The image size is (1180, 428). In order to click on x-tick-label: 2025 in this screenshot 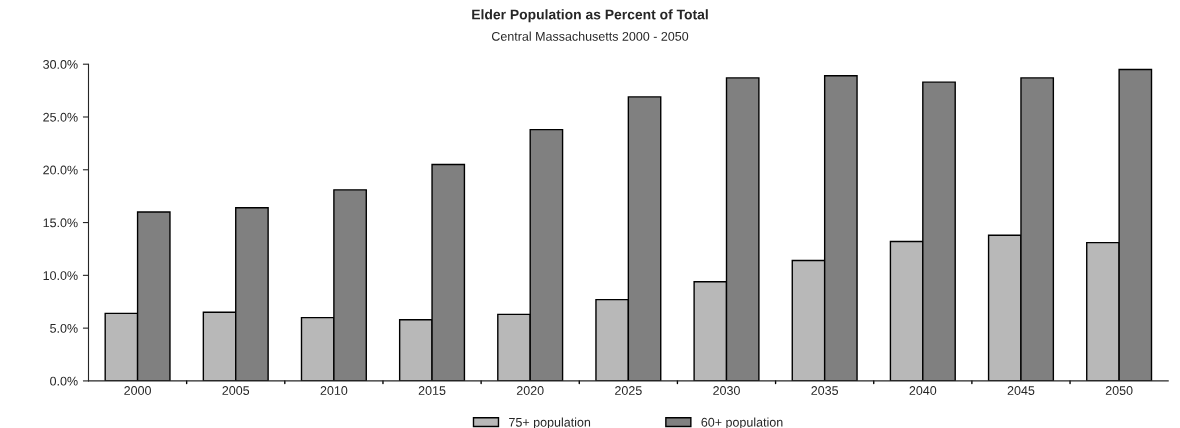, I will do `click(628, 390)`.